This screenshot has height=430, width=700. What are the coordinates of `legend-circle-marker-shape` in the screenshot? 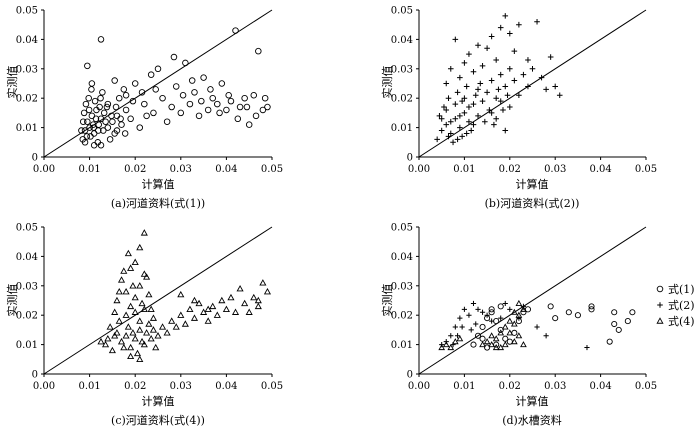 It's located at (660, 289).